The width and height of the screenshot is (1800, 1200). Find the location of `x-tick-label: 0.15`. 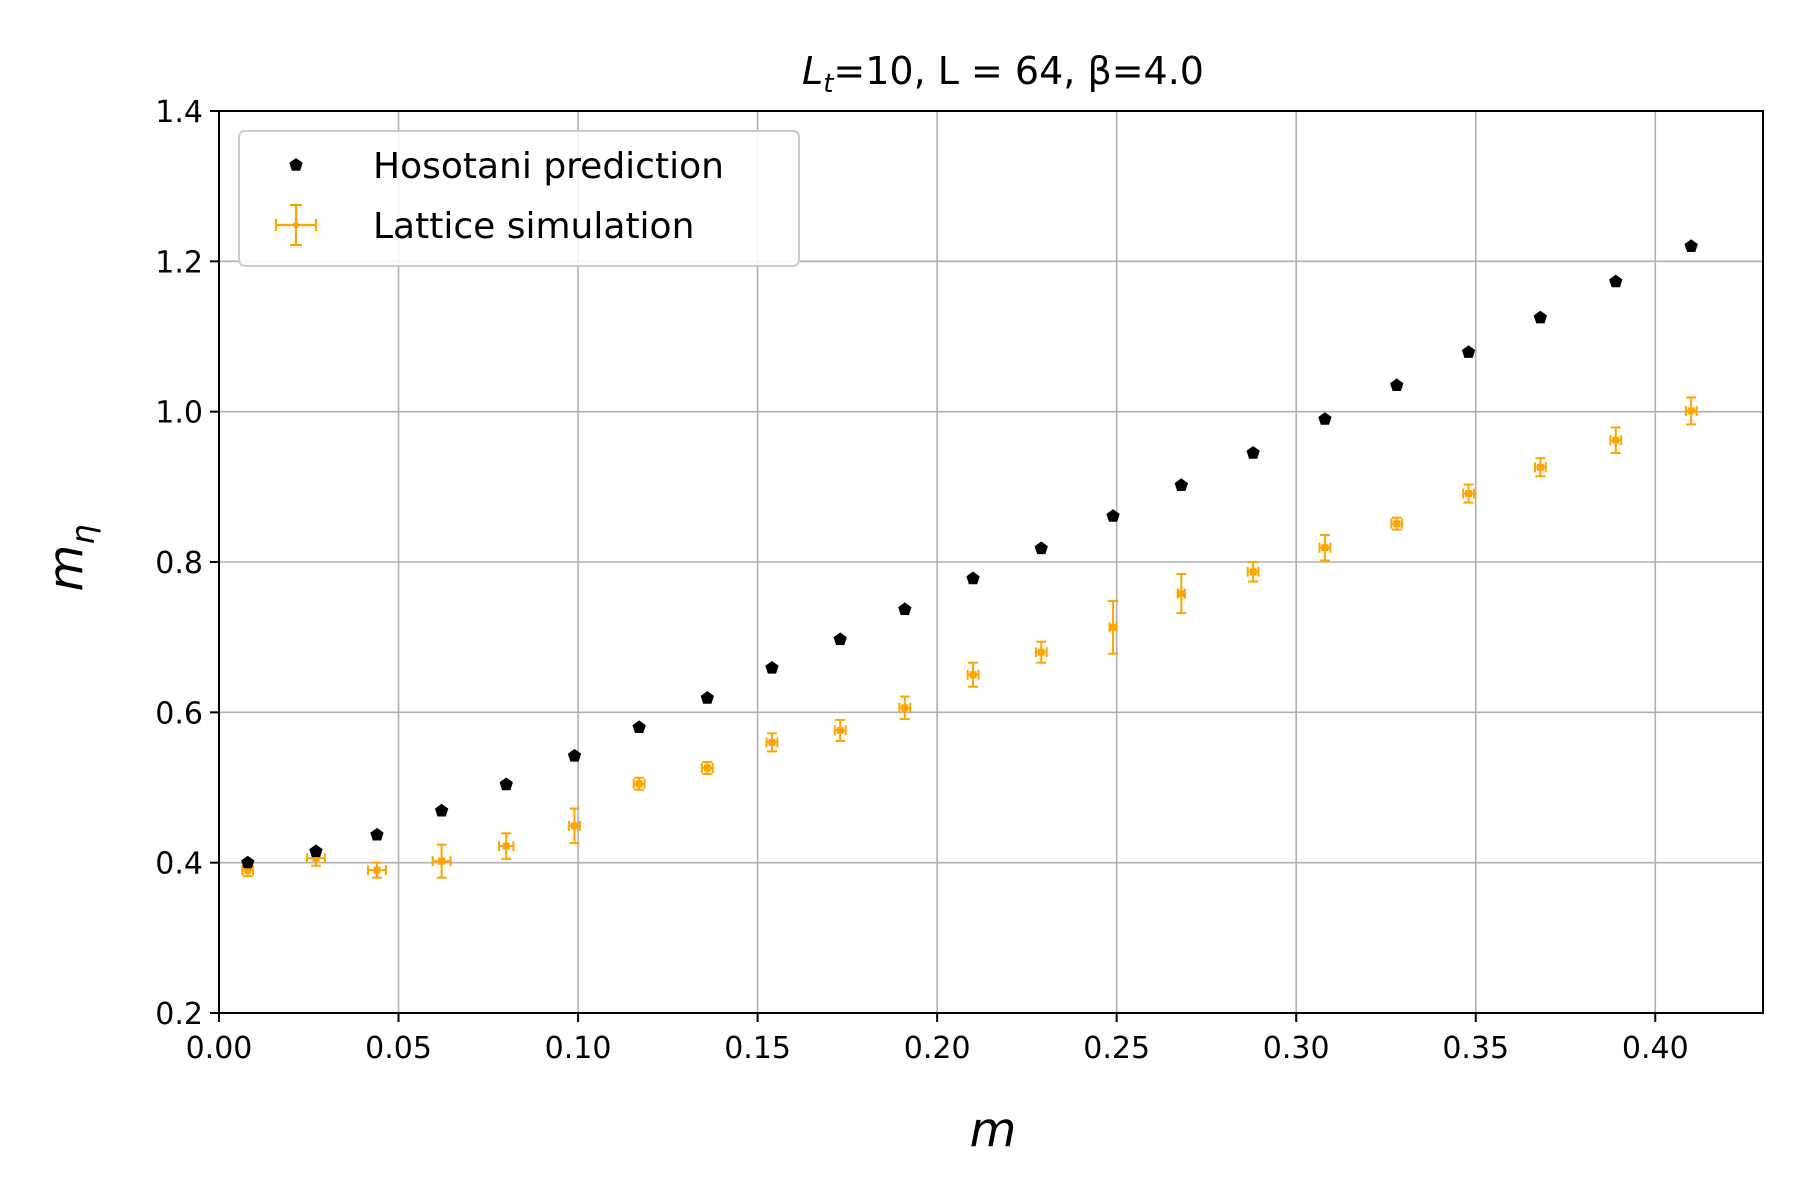

x-tick-label: 0.15 is located at coordinates (757, 1048).